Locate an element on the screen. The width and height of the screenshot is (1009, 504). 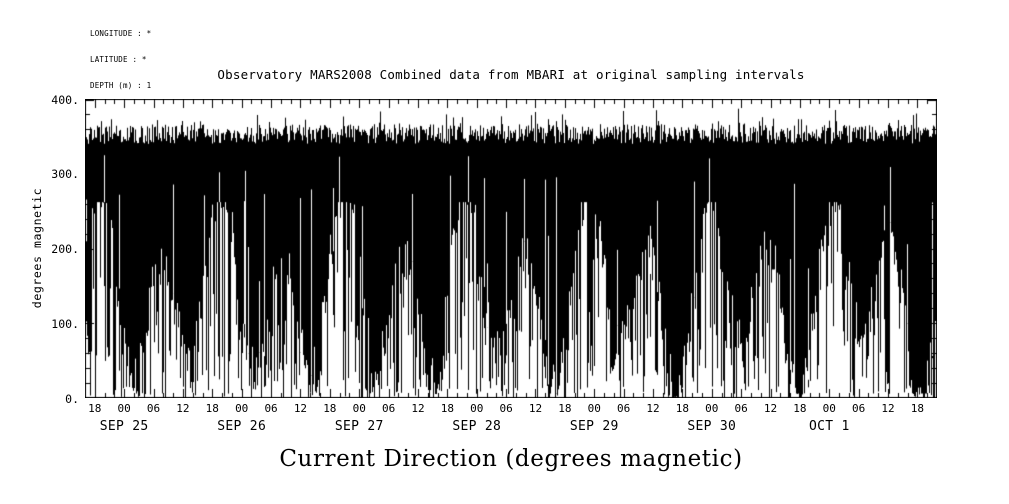
x-date-label: SEP 29 is located at coordinates (594, 426).